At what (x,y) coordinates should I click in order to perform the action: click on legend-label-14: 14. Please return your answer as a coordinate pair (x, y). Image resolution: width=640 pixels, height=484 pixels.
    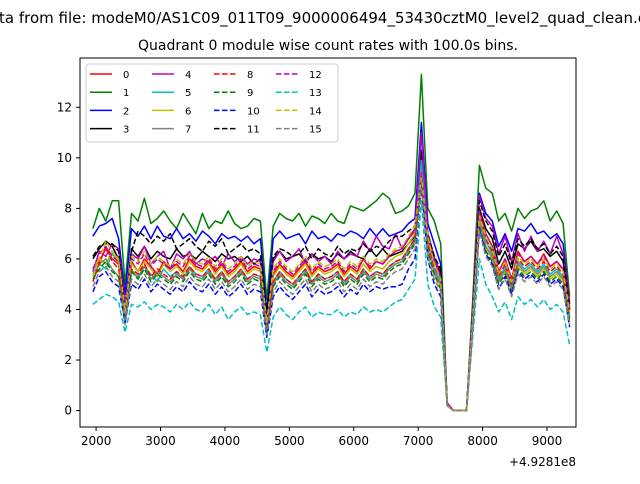
    Looking at the image, I should click on (315, 111).